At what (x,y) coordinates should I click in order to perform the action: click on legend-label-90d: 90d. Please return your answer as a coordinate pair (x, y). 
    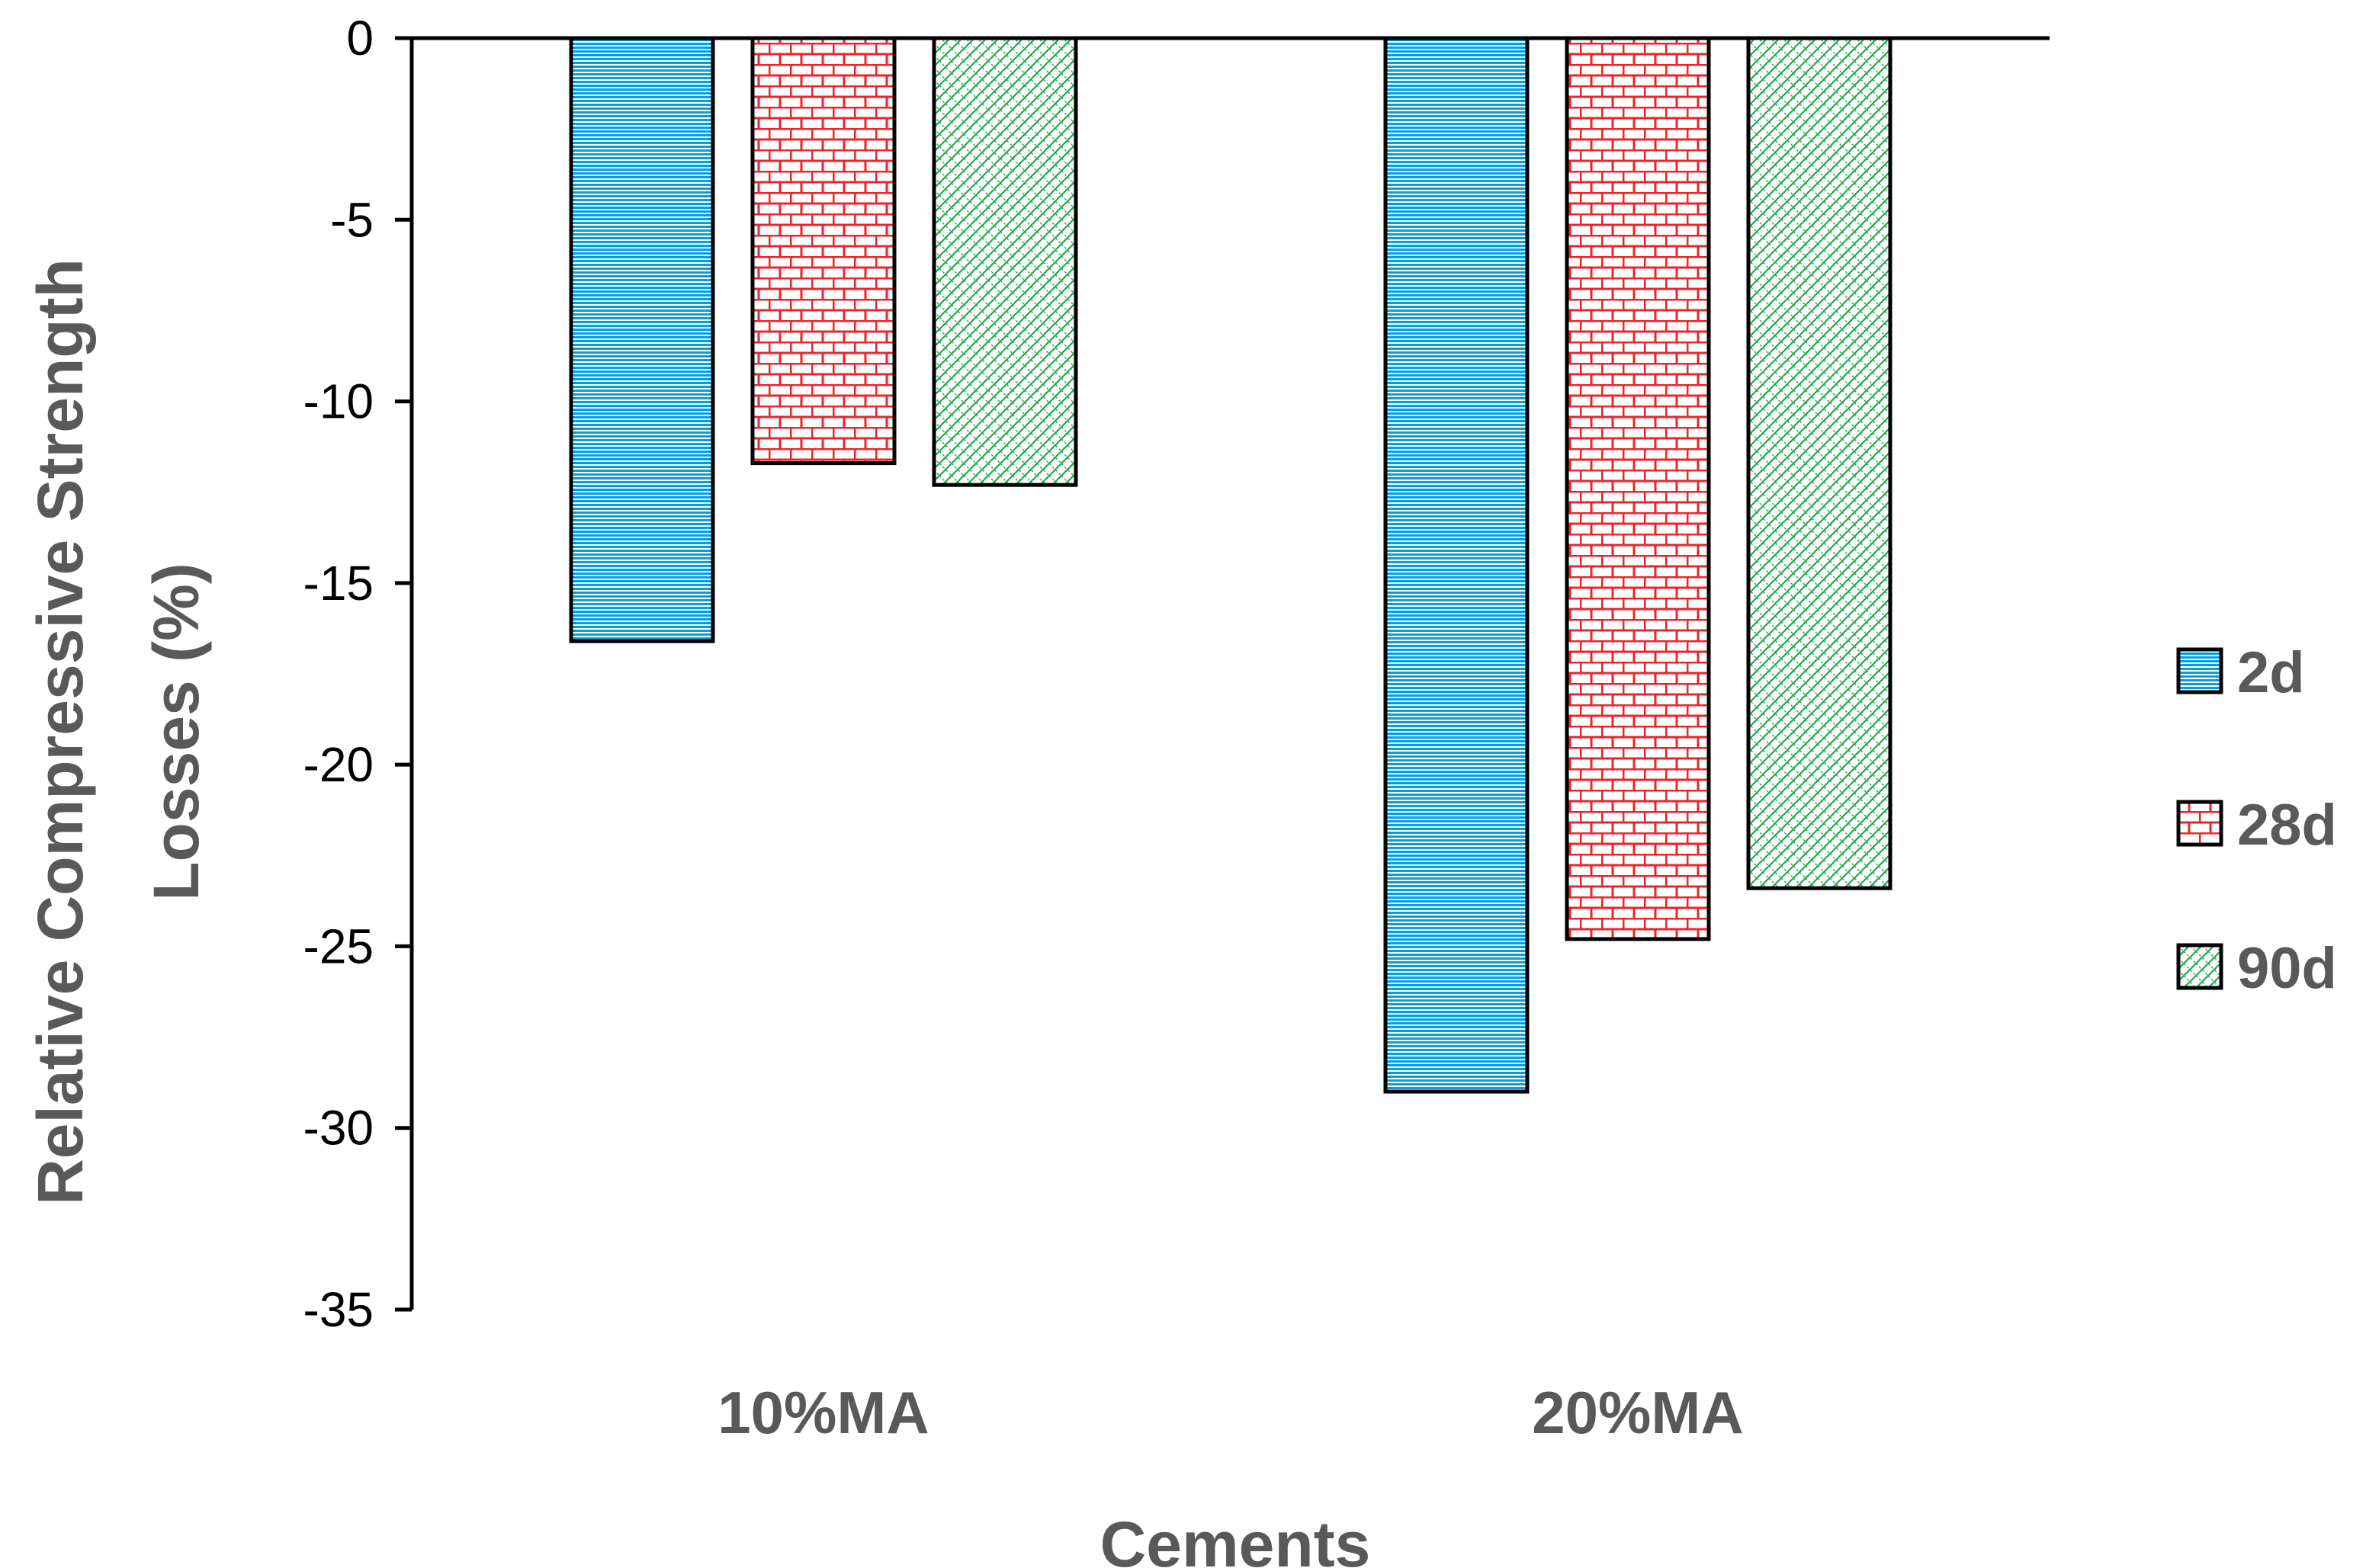
    Looking at the image, I should click on (2287, 968).